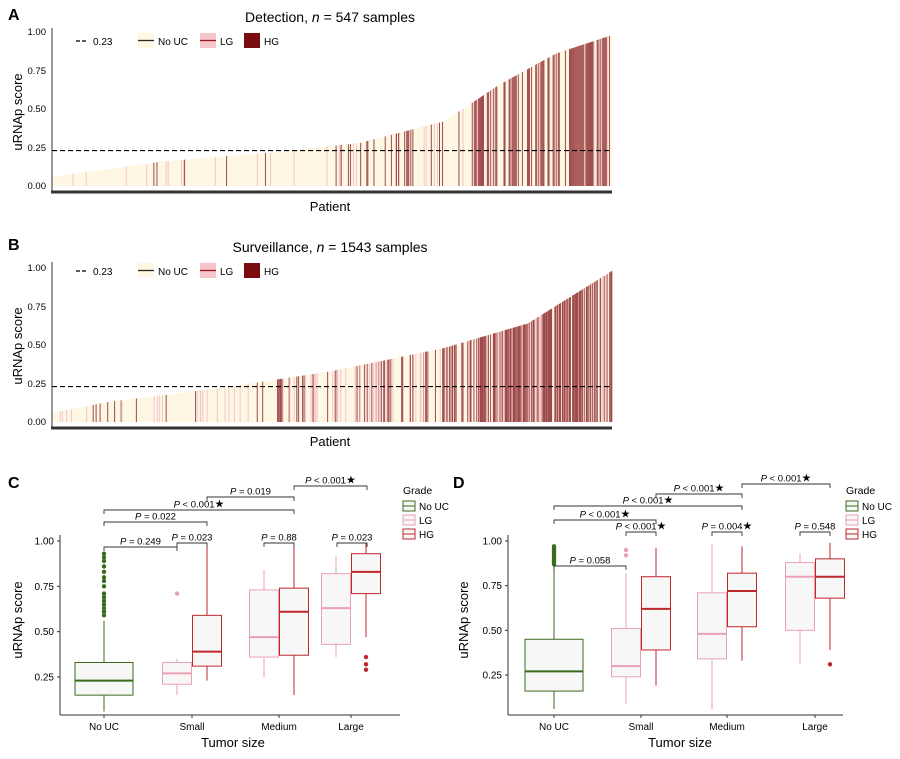 The image size is (900, 759). What do you see at coordinates (332, 346) in the screenshot?
I see `panel-b-bars` at bounding box center [332, 346].